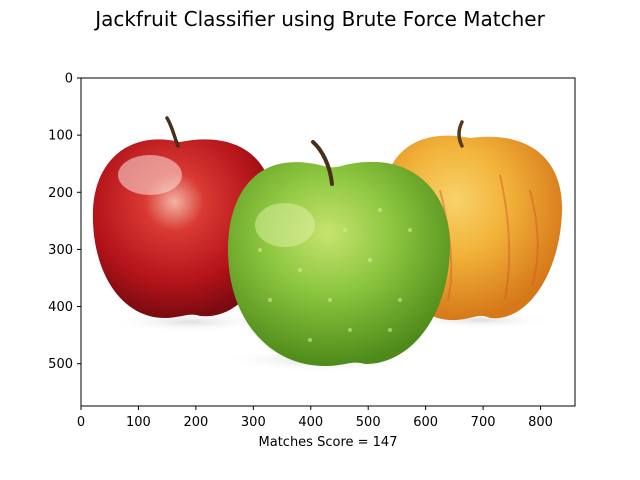 The image size is (640, 480). I want to click on y-tick-label: 200, so click(60, 193).